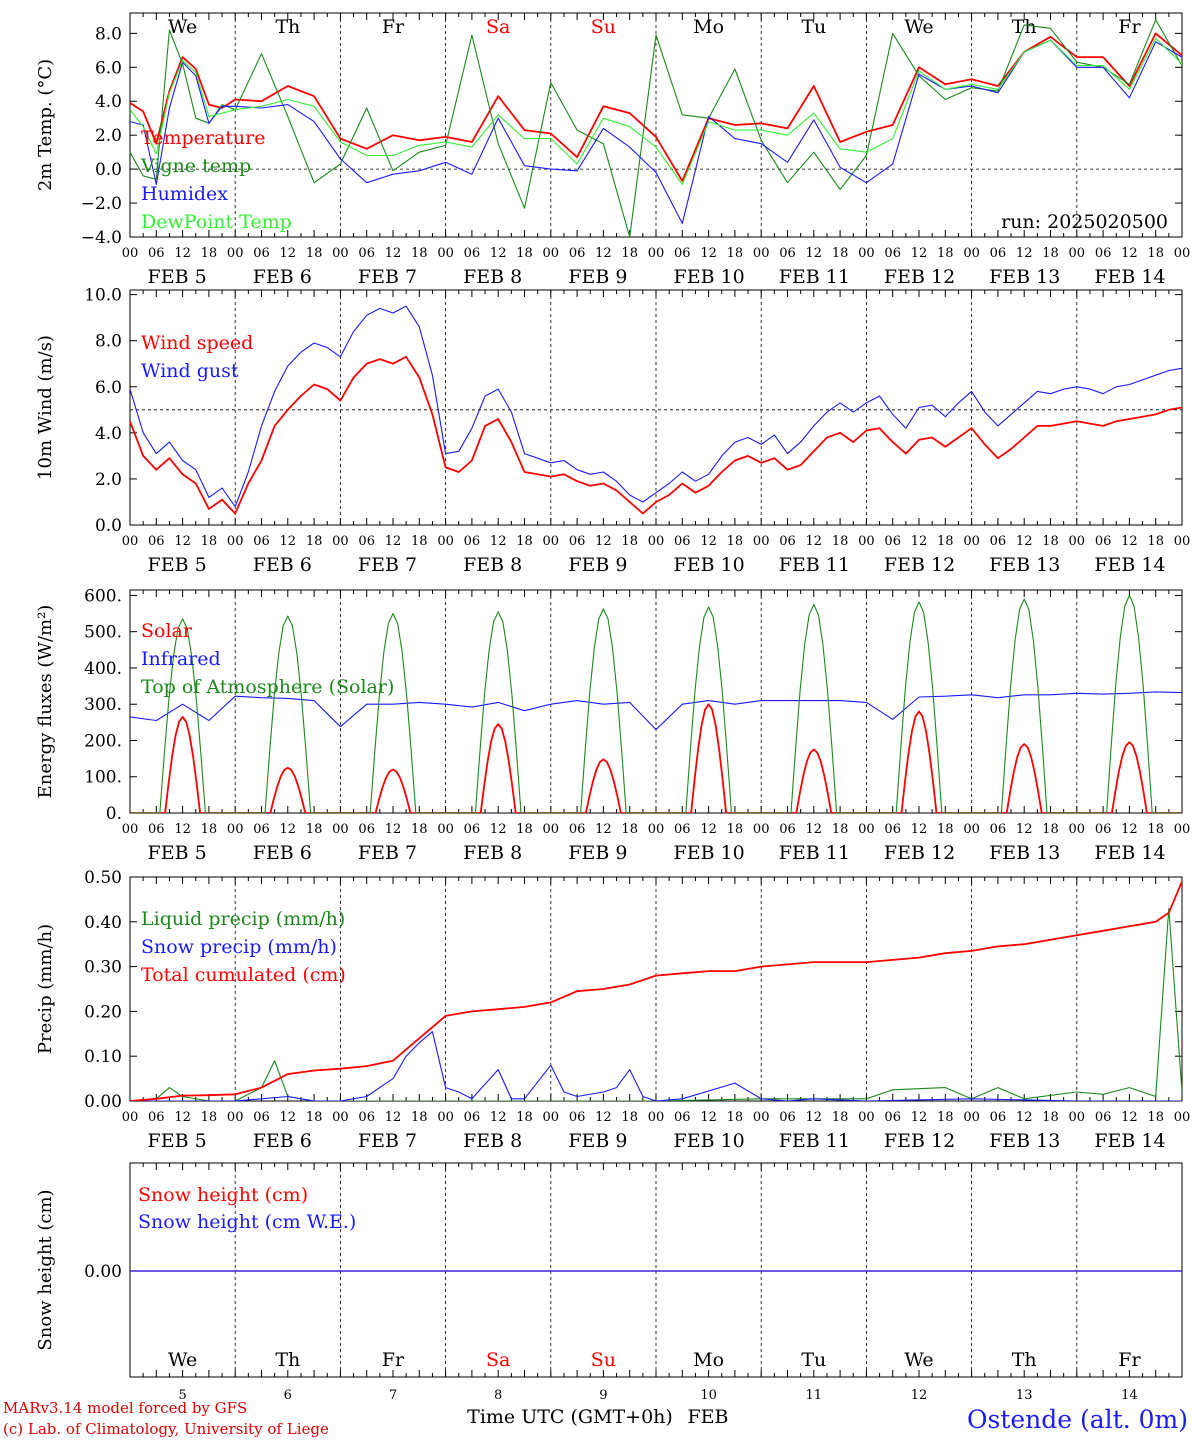  What do you see at coordinates (498, 1360) in the screenshot?
I see `day-label: Sa` at bounding box center [498, 1360].